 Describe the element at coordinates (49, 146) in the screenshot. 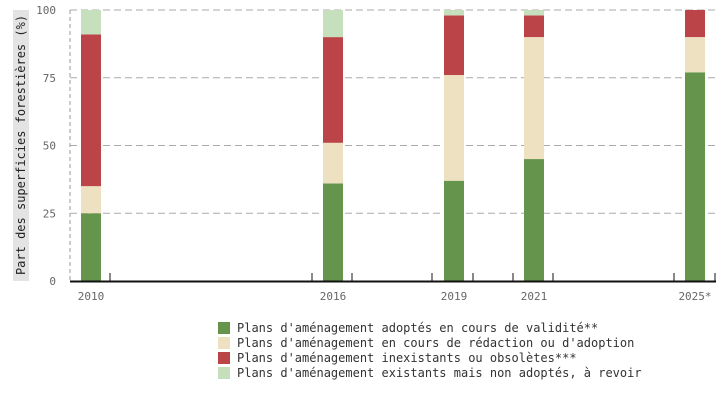

I see `y-tick-label: 50` at that location.